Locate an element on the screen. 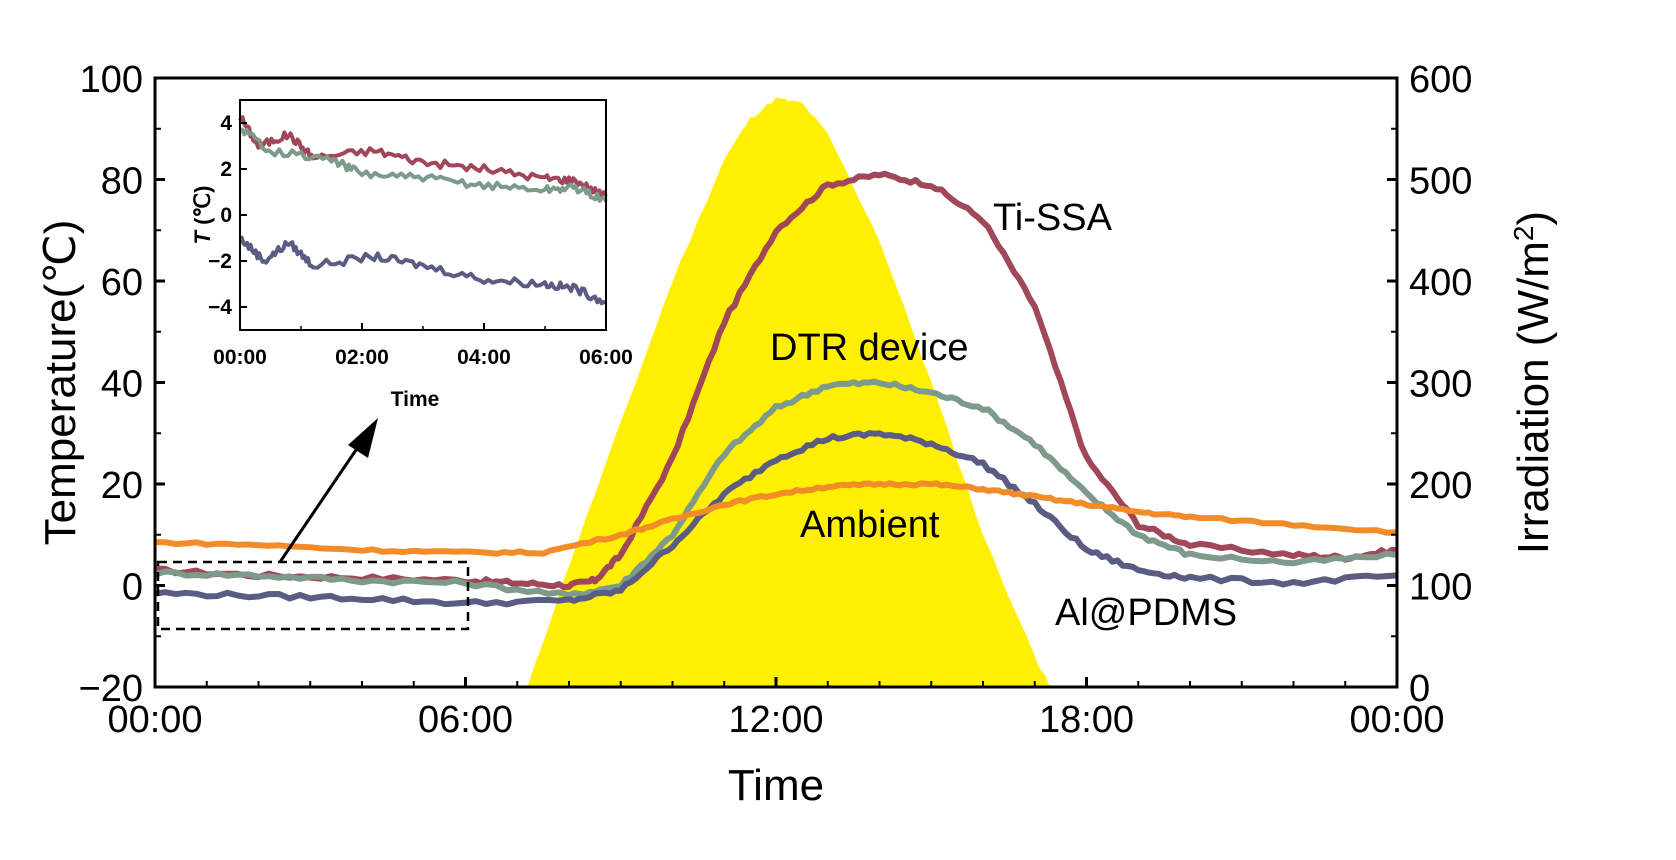 The width and height of the screenshot is (1676, 860). x-tick-label: 06:00 is located at coordinates (465, 720).